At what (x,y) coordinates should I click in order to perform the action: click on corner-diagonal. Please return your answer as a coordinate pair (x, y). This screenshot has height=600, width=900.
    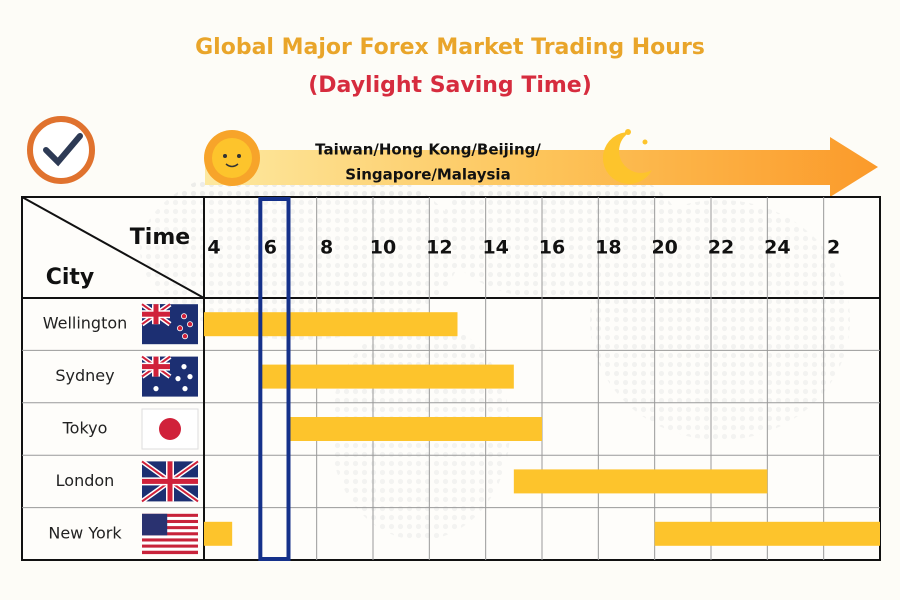
    Looking at the image, I should click on (113, 247).